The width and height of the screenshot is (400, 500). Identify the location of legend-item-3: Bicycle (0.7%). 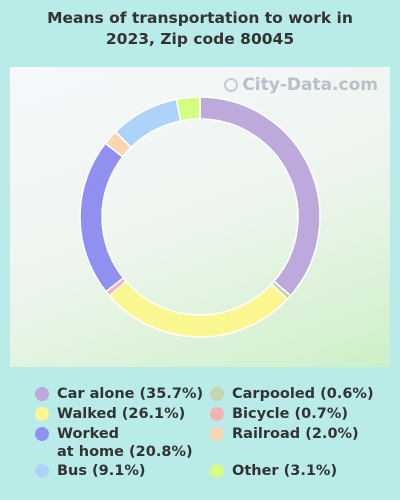
(279, 414).